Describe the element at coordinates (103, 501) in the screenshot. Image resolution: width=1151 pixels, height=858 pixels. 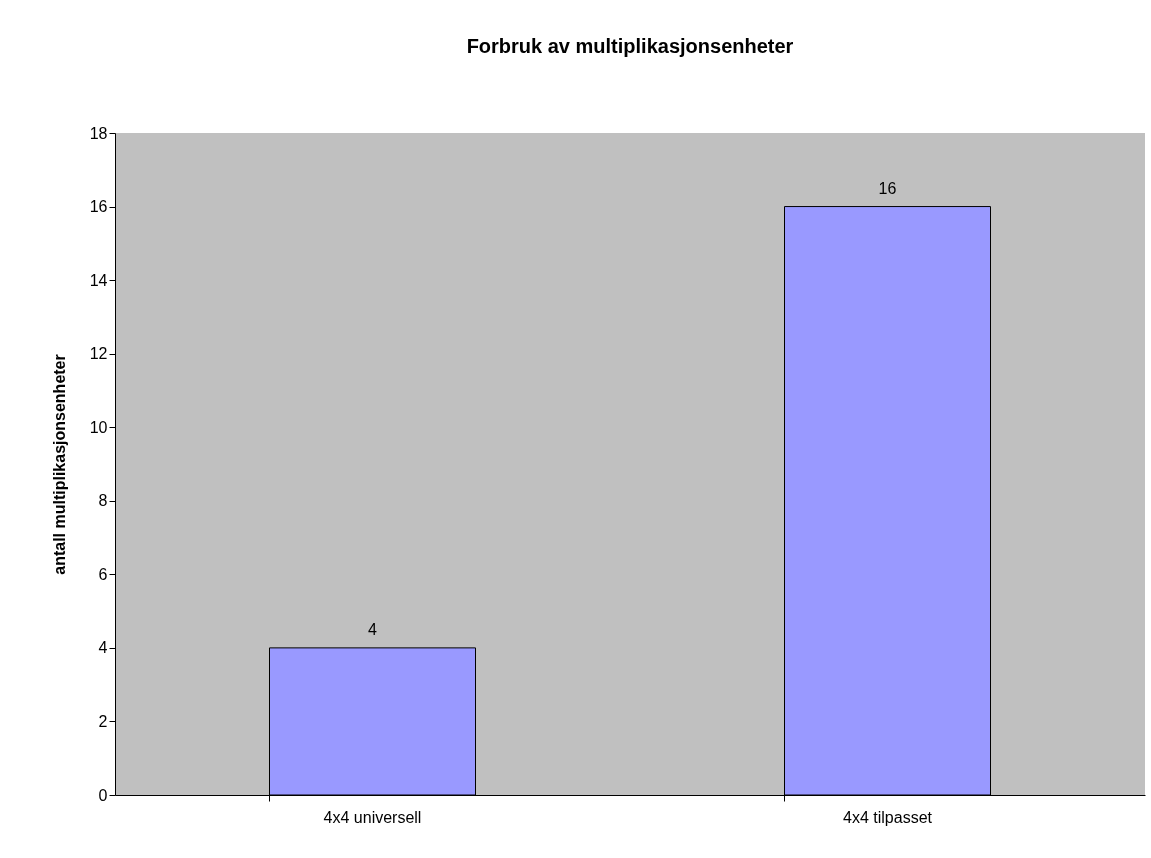
I see `y-tick-label: 8` at that location.